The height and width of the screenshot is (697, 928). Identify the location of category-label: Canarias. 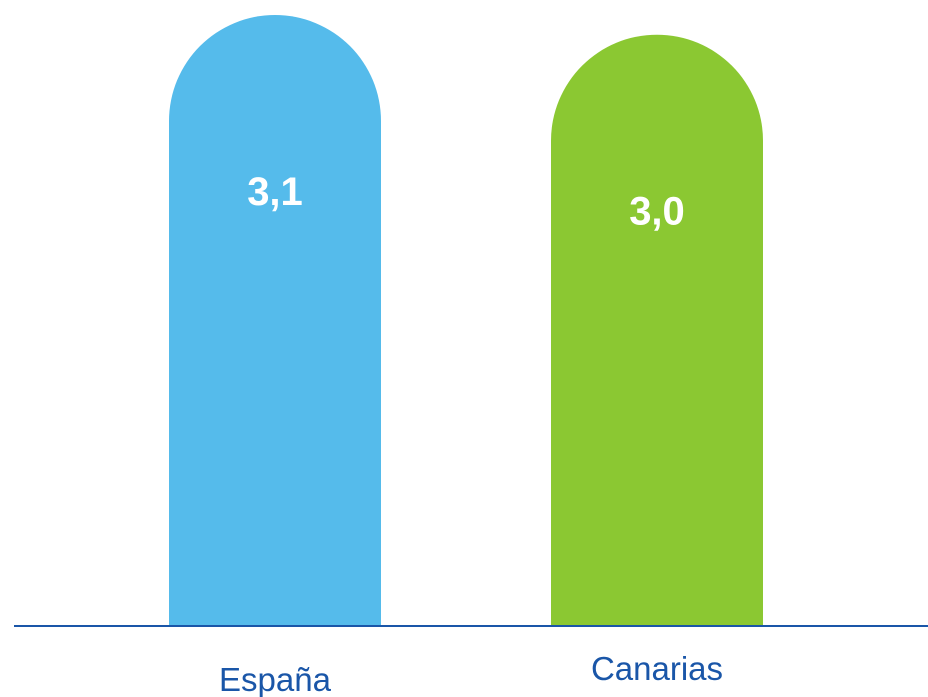
(657, 668).